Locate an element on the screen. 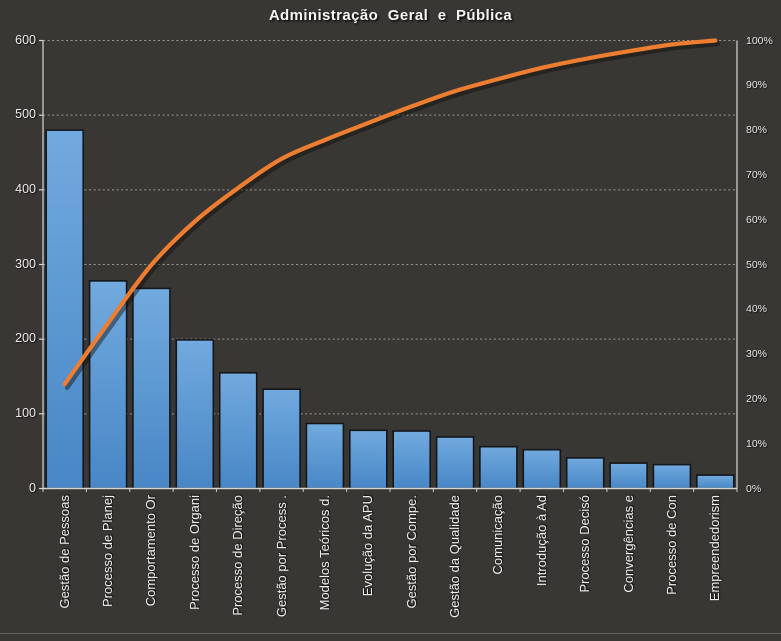 This screenshot has width=781, height=641. percent-axis-tick-label: 100% is located at coordinates (759, 40).